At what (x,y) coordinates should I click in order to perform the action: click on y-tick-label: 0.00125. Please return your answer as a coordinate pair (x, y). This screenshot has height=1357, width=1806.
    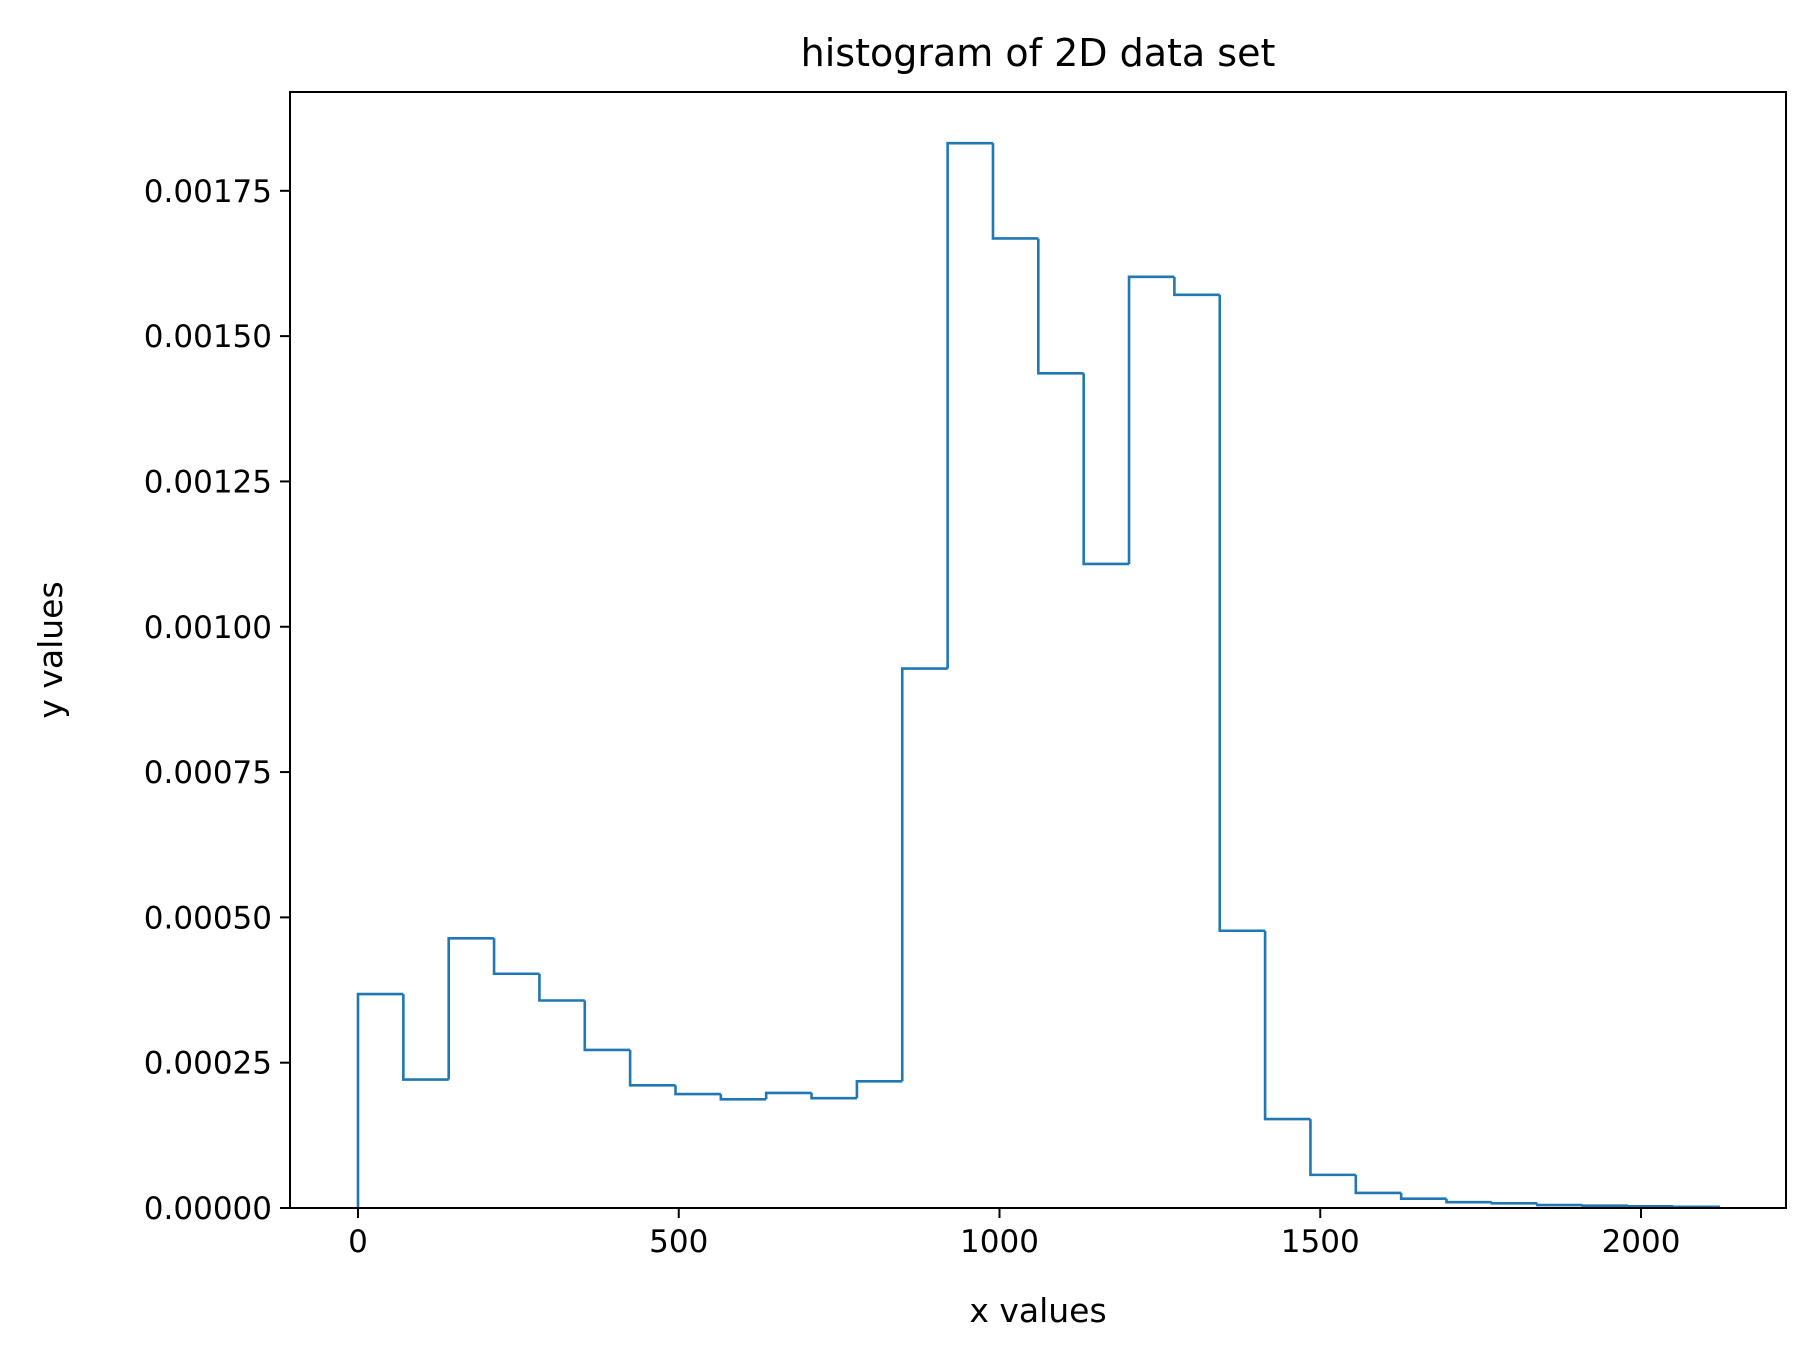
    Looking at the image, I should click on (208, 482).